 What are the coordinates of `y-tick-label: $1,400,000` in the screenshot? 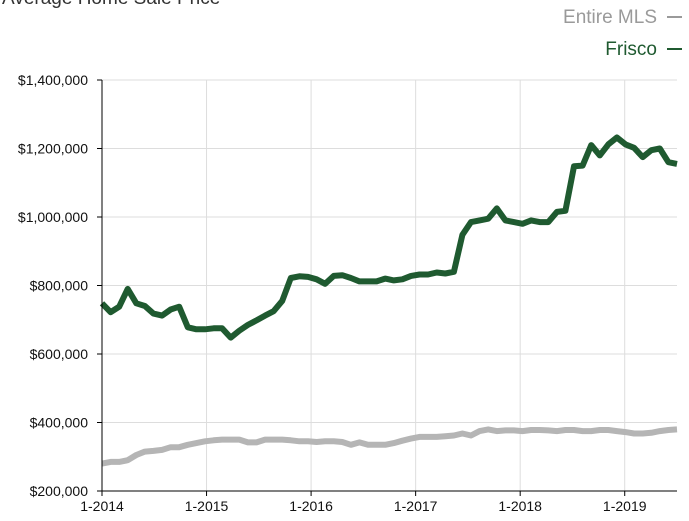 It's located at (53, 80).